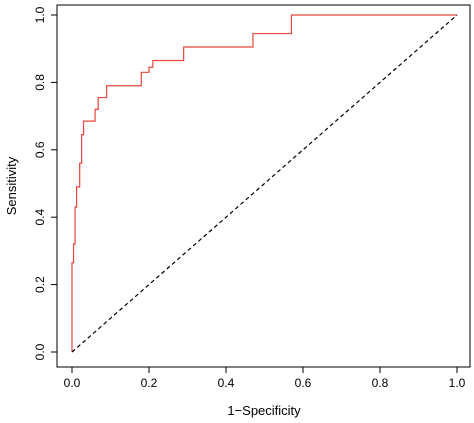 The height and width of the screenshot is (423, 474). I want to click on y-tick-label: 0.6, so click(40, 149).